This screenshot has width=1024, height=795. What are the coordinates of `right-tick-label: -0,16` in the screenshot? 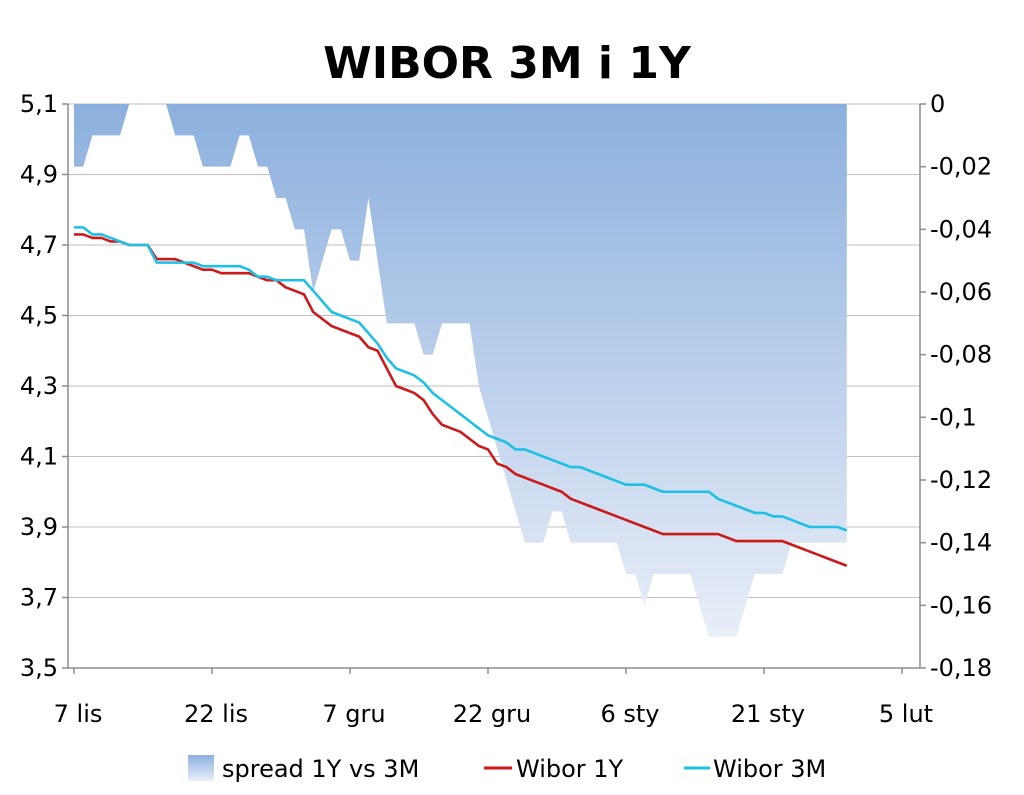 It's located at (961, 605).